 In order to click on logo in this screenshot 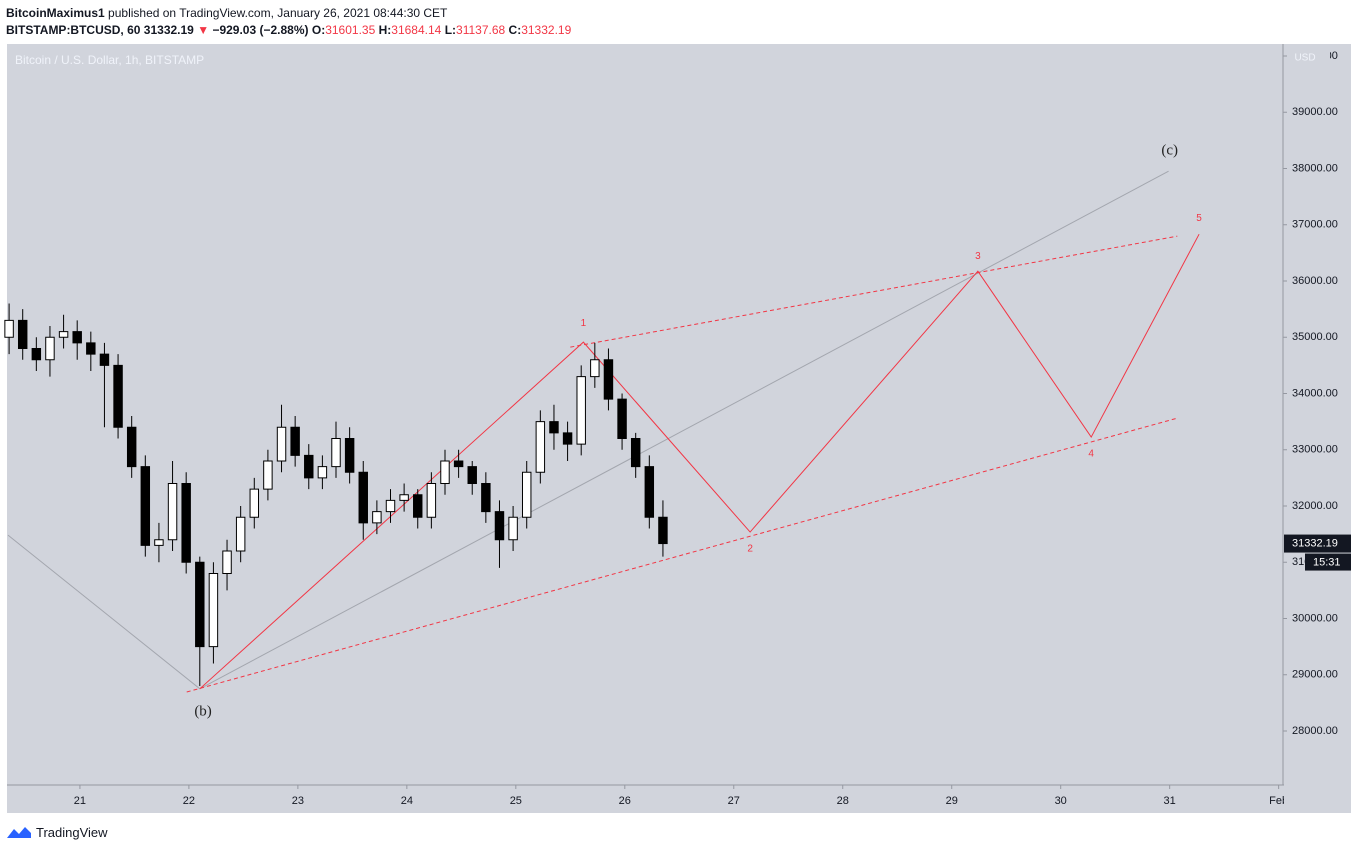, I will do `click(19, 832)`.